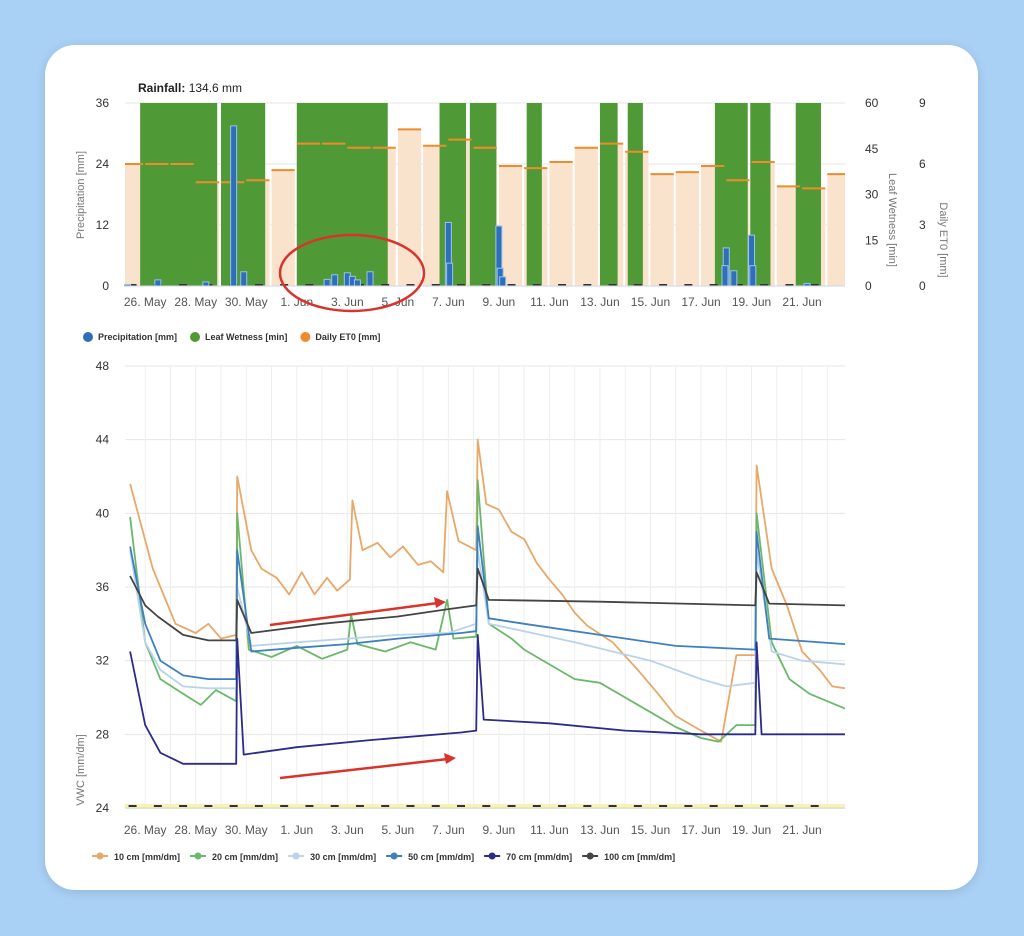 The image size is (1024, 936). Describe the element at coordinates (103, 734) in the screenshot. I see `y-tick-label: 28` at that location.